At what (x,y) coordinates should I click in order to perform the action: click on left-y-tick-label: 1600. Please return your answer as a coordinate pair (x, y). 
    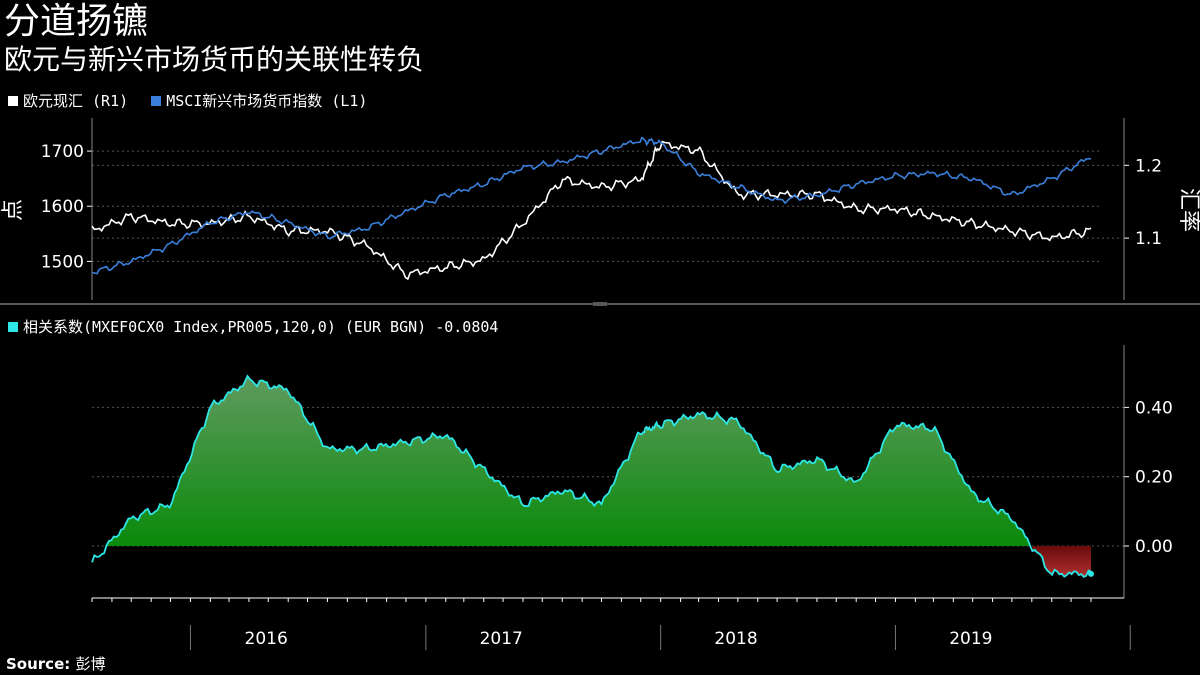
    Looking at the image, I should click on (62, 207).